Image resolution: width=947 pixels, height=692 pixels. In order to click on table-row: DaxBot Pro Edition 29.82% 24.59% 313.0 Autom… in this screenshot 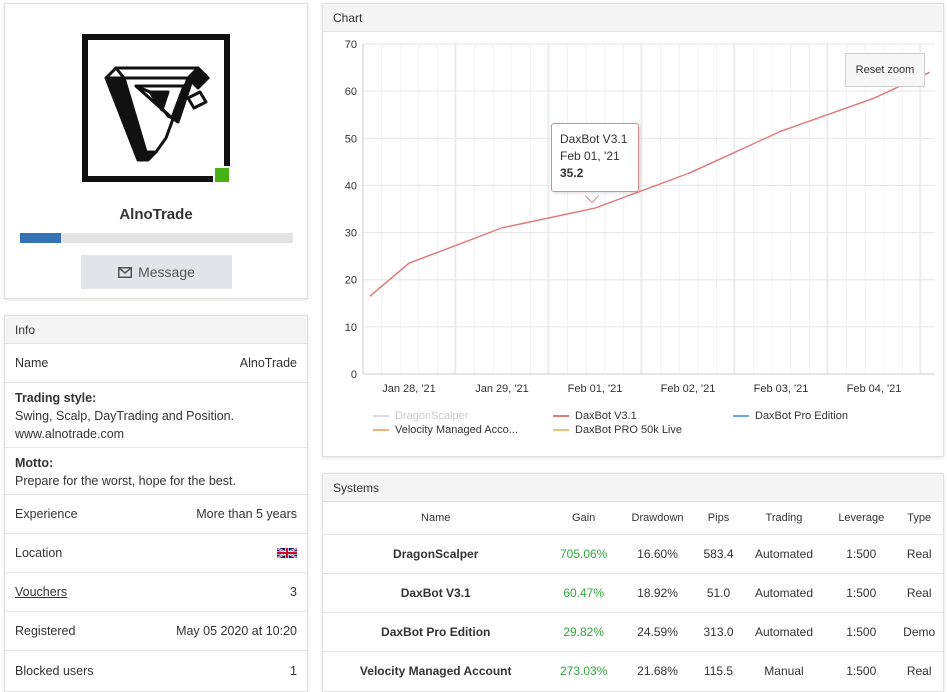, I will do `click(633, 632)`.